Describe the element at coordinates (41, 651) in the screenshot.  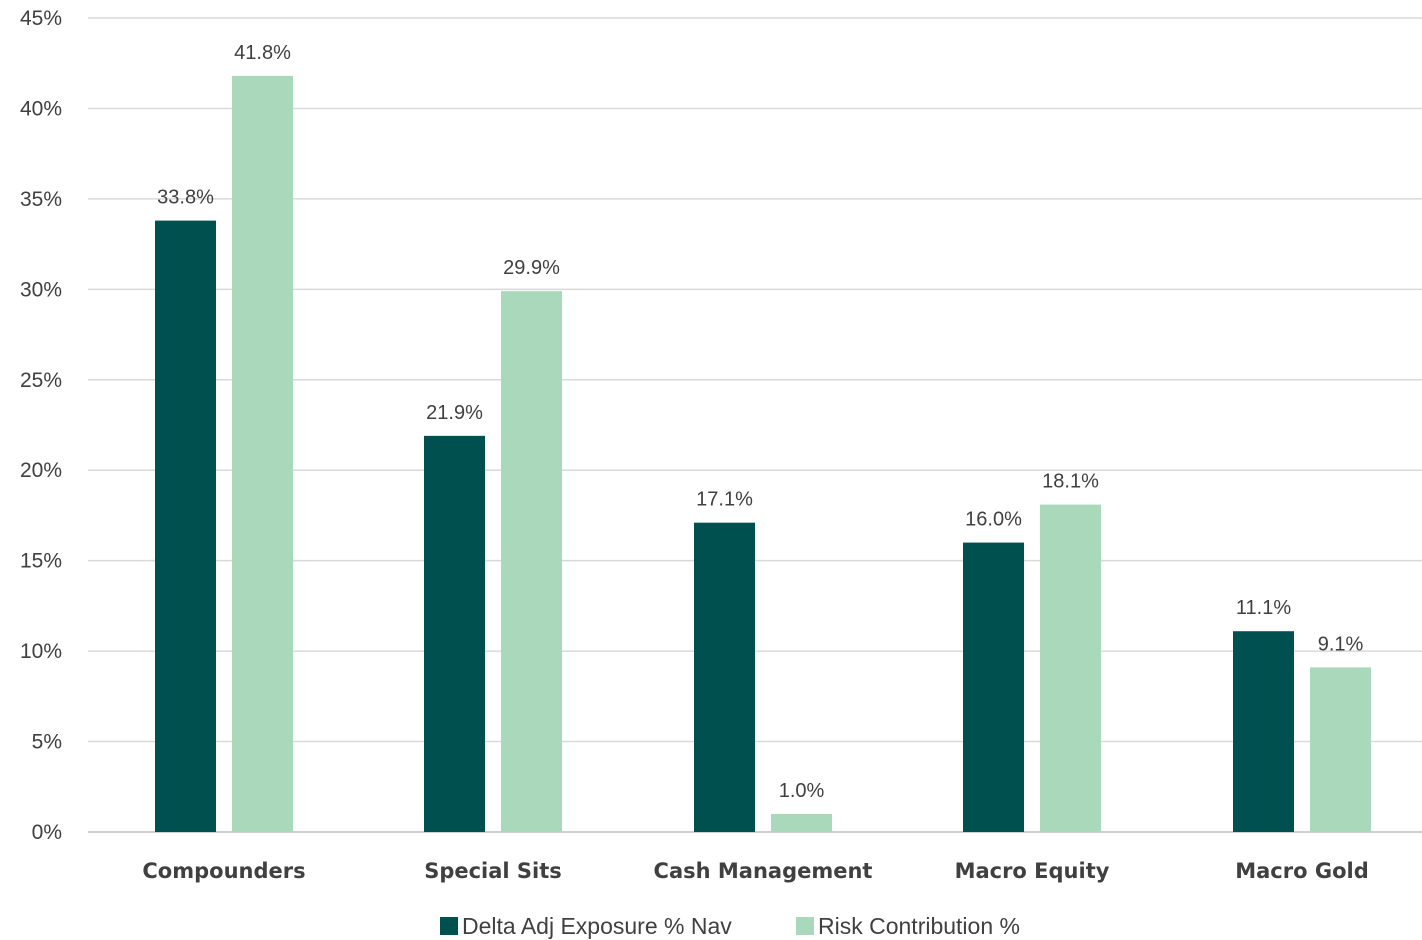
I see `y-tick-label: 10%` at that location.